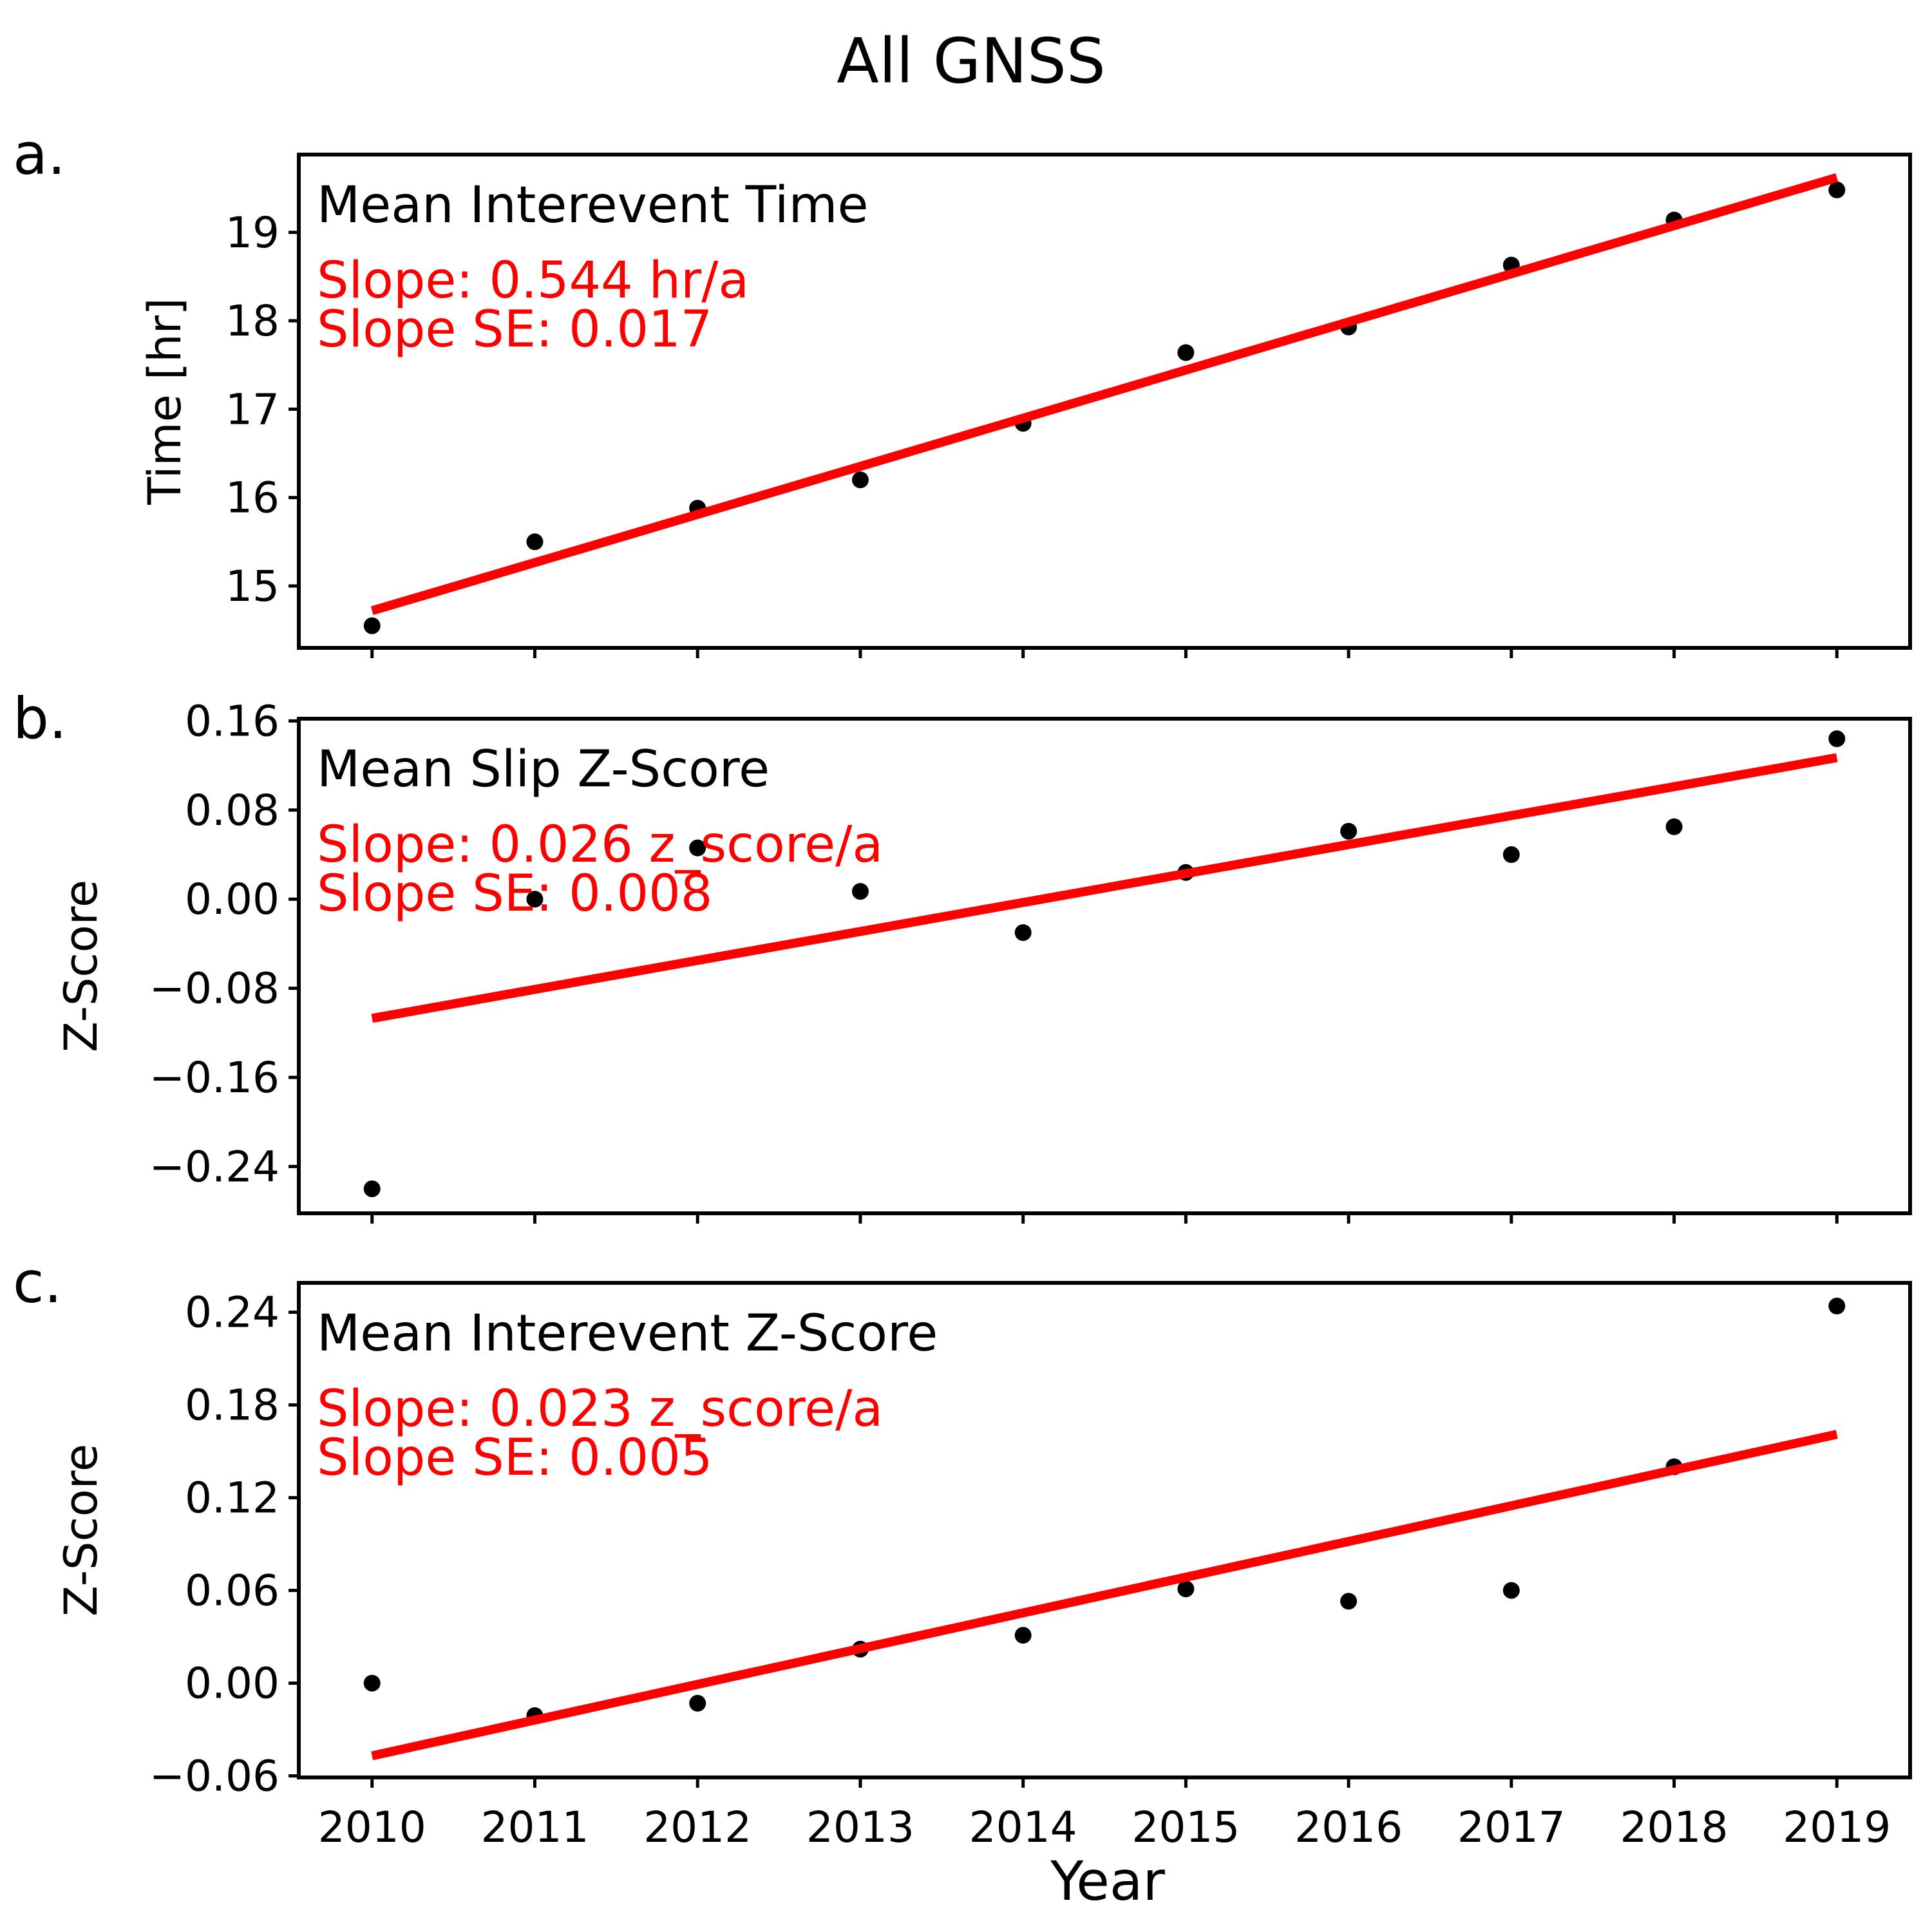 Image resolution: width=1932 pixels, height=1932 pixels. Describe the element at coordinates (697, 1828) in the screenshot. I see `x-tick-label: 2012` at that location.